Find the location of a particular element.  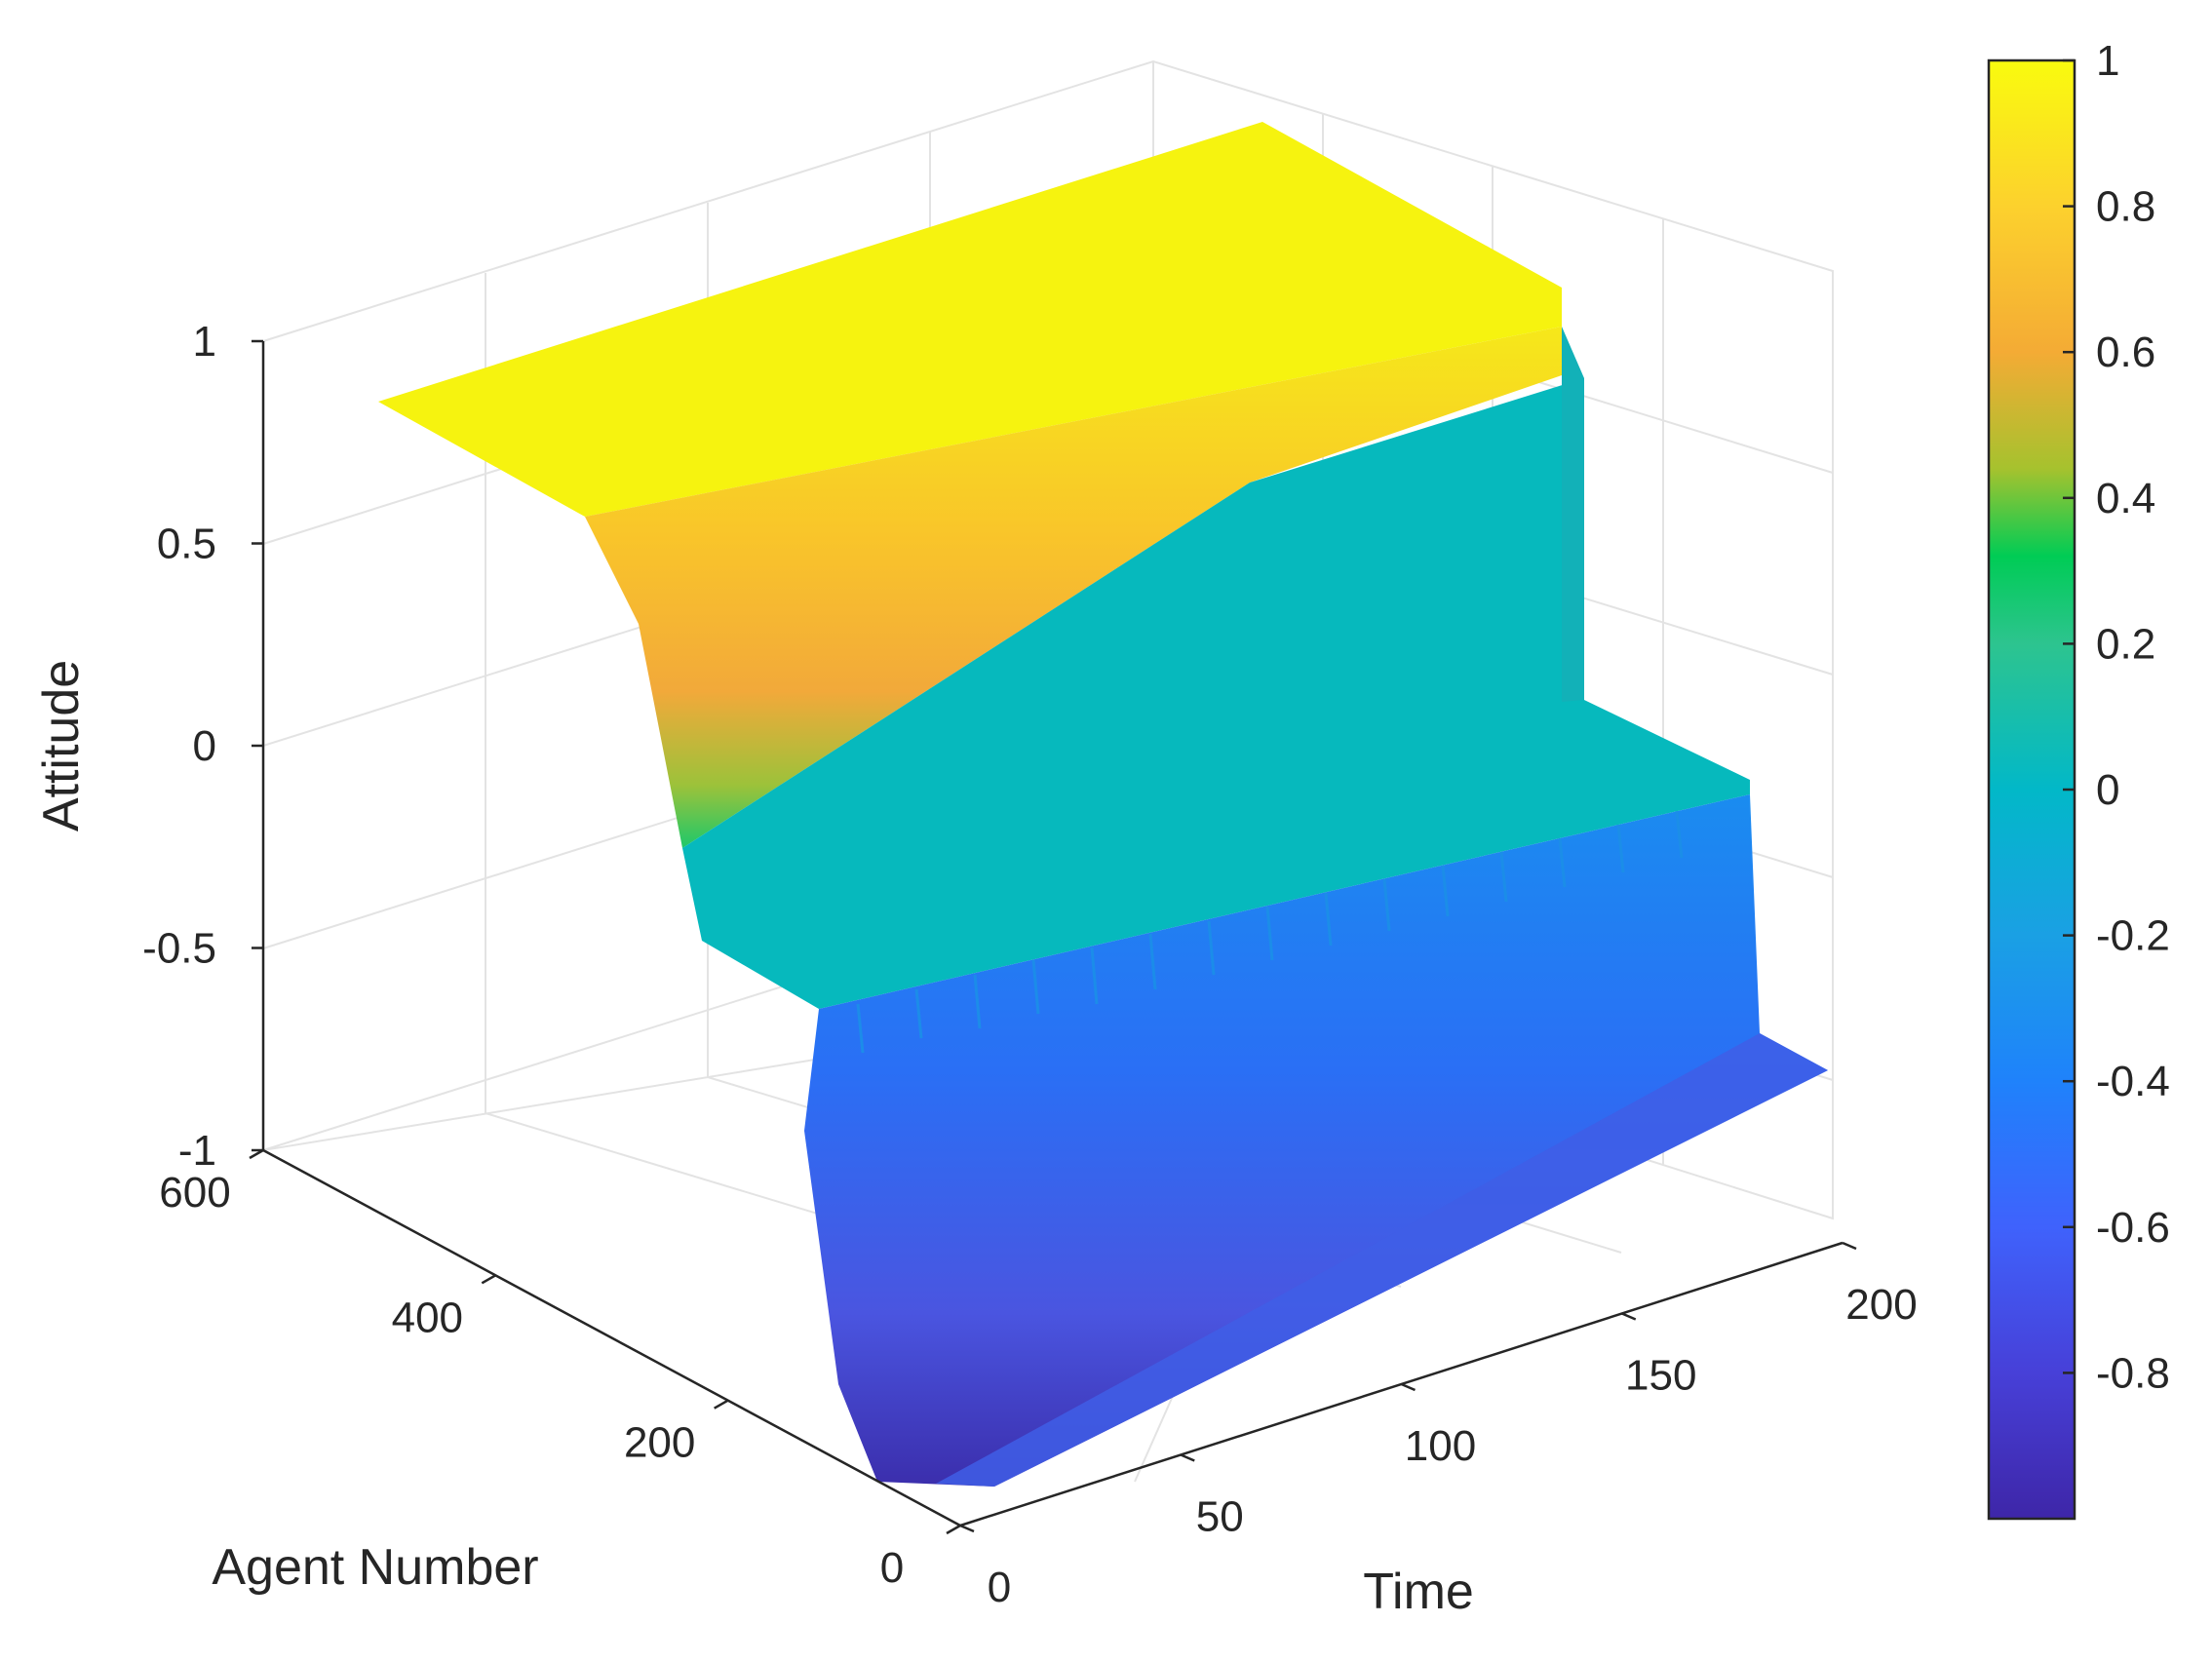

colorbar-tick-label: 0 is located at coordinates (2107, 790).